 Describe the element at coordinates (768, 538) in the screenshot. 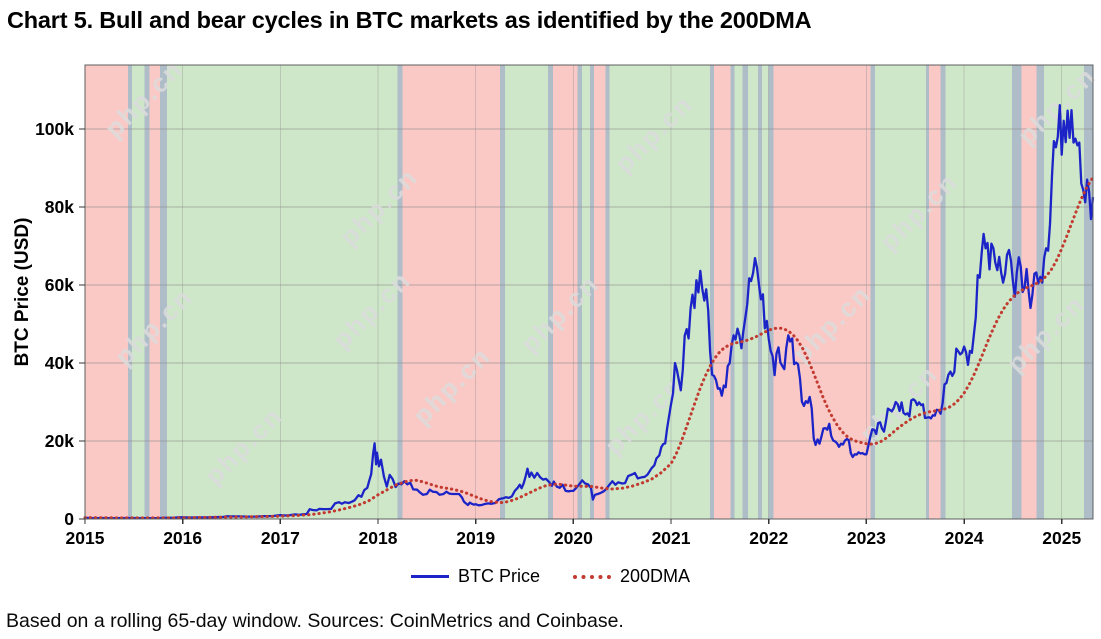

I see `x-tick-label: 2022` at that location.